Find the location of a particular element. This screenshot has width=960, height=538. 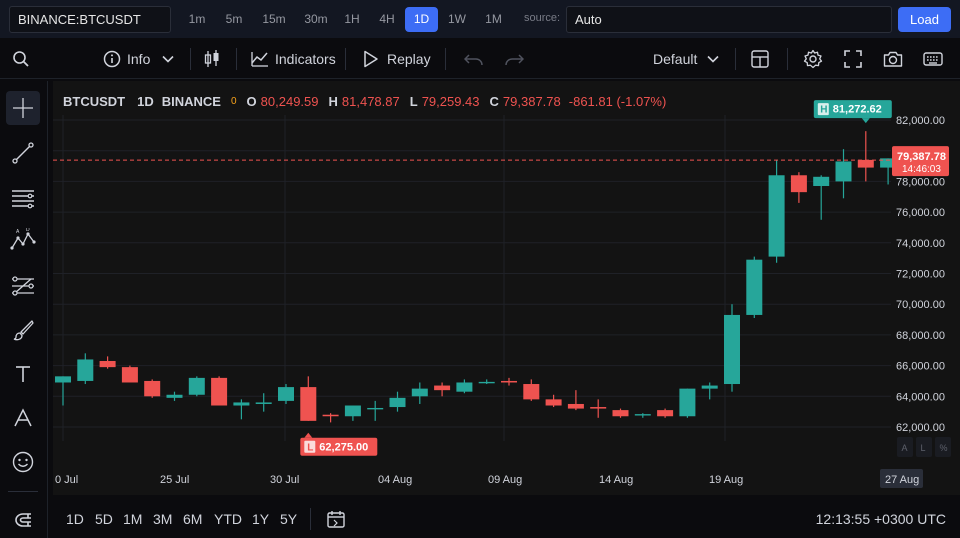

info-button: Info is located at coordinates (138, 59).